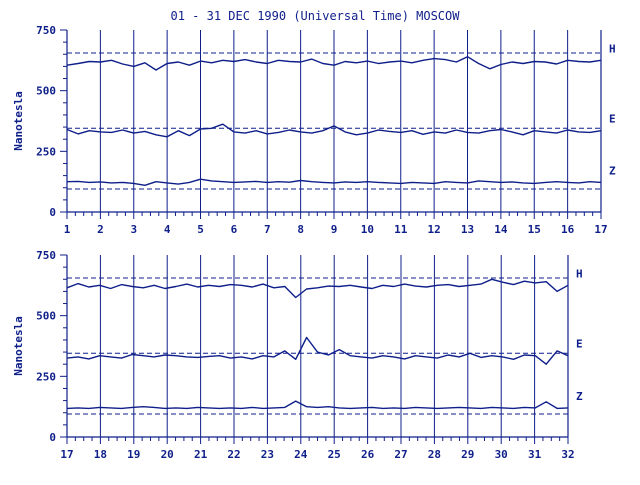  I want to click on x-tick-label: 8, so click(300, 229).